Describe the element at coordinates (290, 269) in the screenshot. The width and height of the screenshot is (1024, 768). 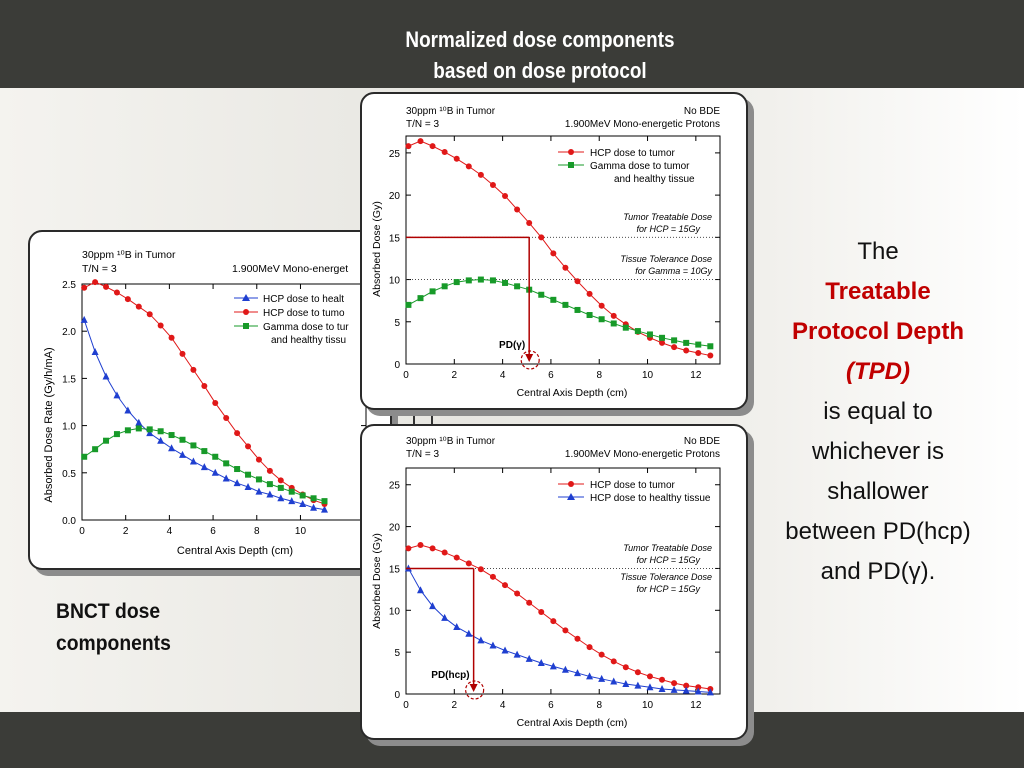
I see `header-right-2: 1.900MeV Mono-energet` at that location.